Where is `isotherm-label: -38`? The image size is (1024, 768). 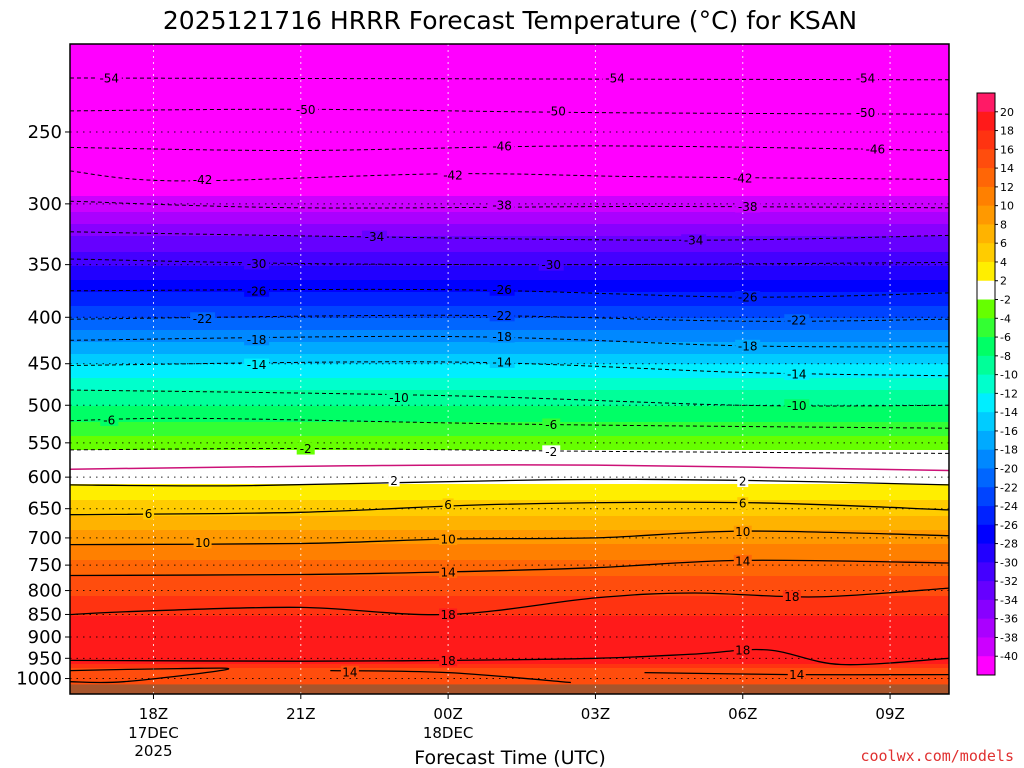
isotherm-label: -38 is located at coordinates (502, 206).